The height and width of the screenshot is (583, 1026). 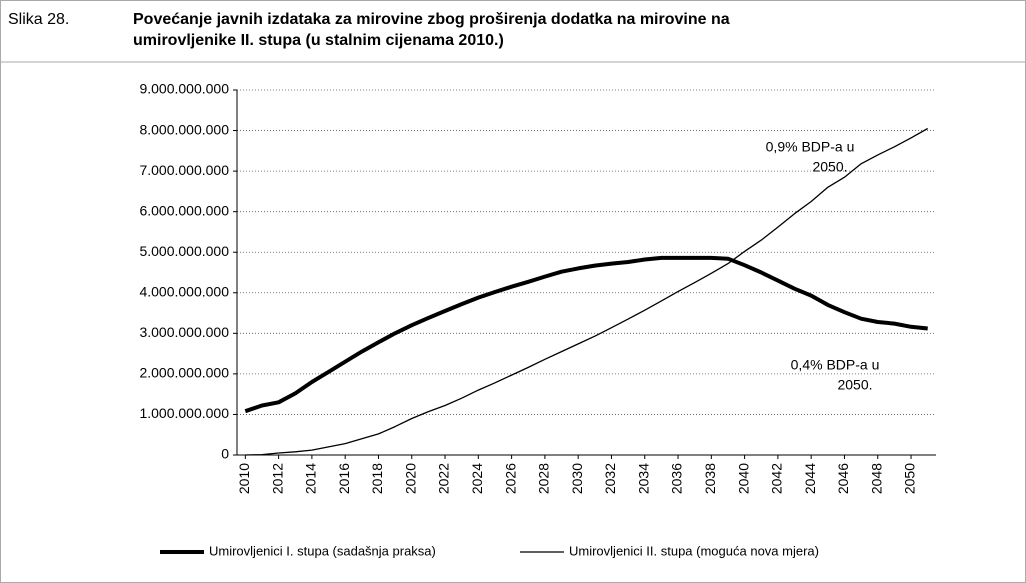 What do you see at coordinates (643, 478) in the screenshot?
I see `x-tick-label: 2034` at bounding box center [643, 478].